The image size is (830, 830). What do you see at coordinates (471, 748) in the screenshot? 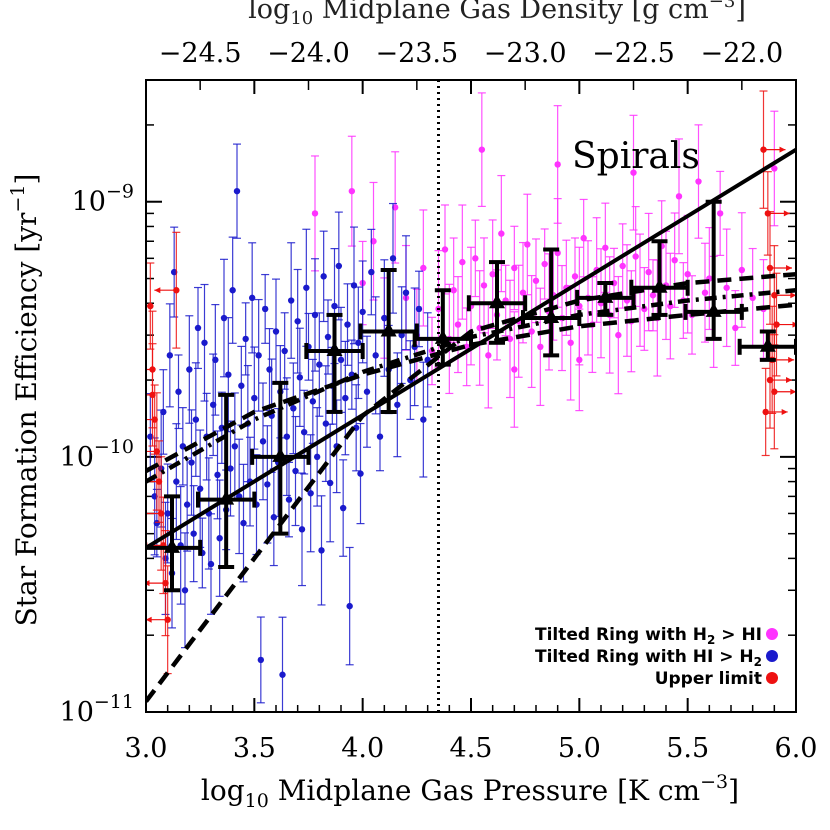
I see `x-tick-label: 4.5` at bounding box center [471, 748].